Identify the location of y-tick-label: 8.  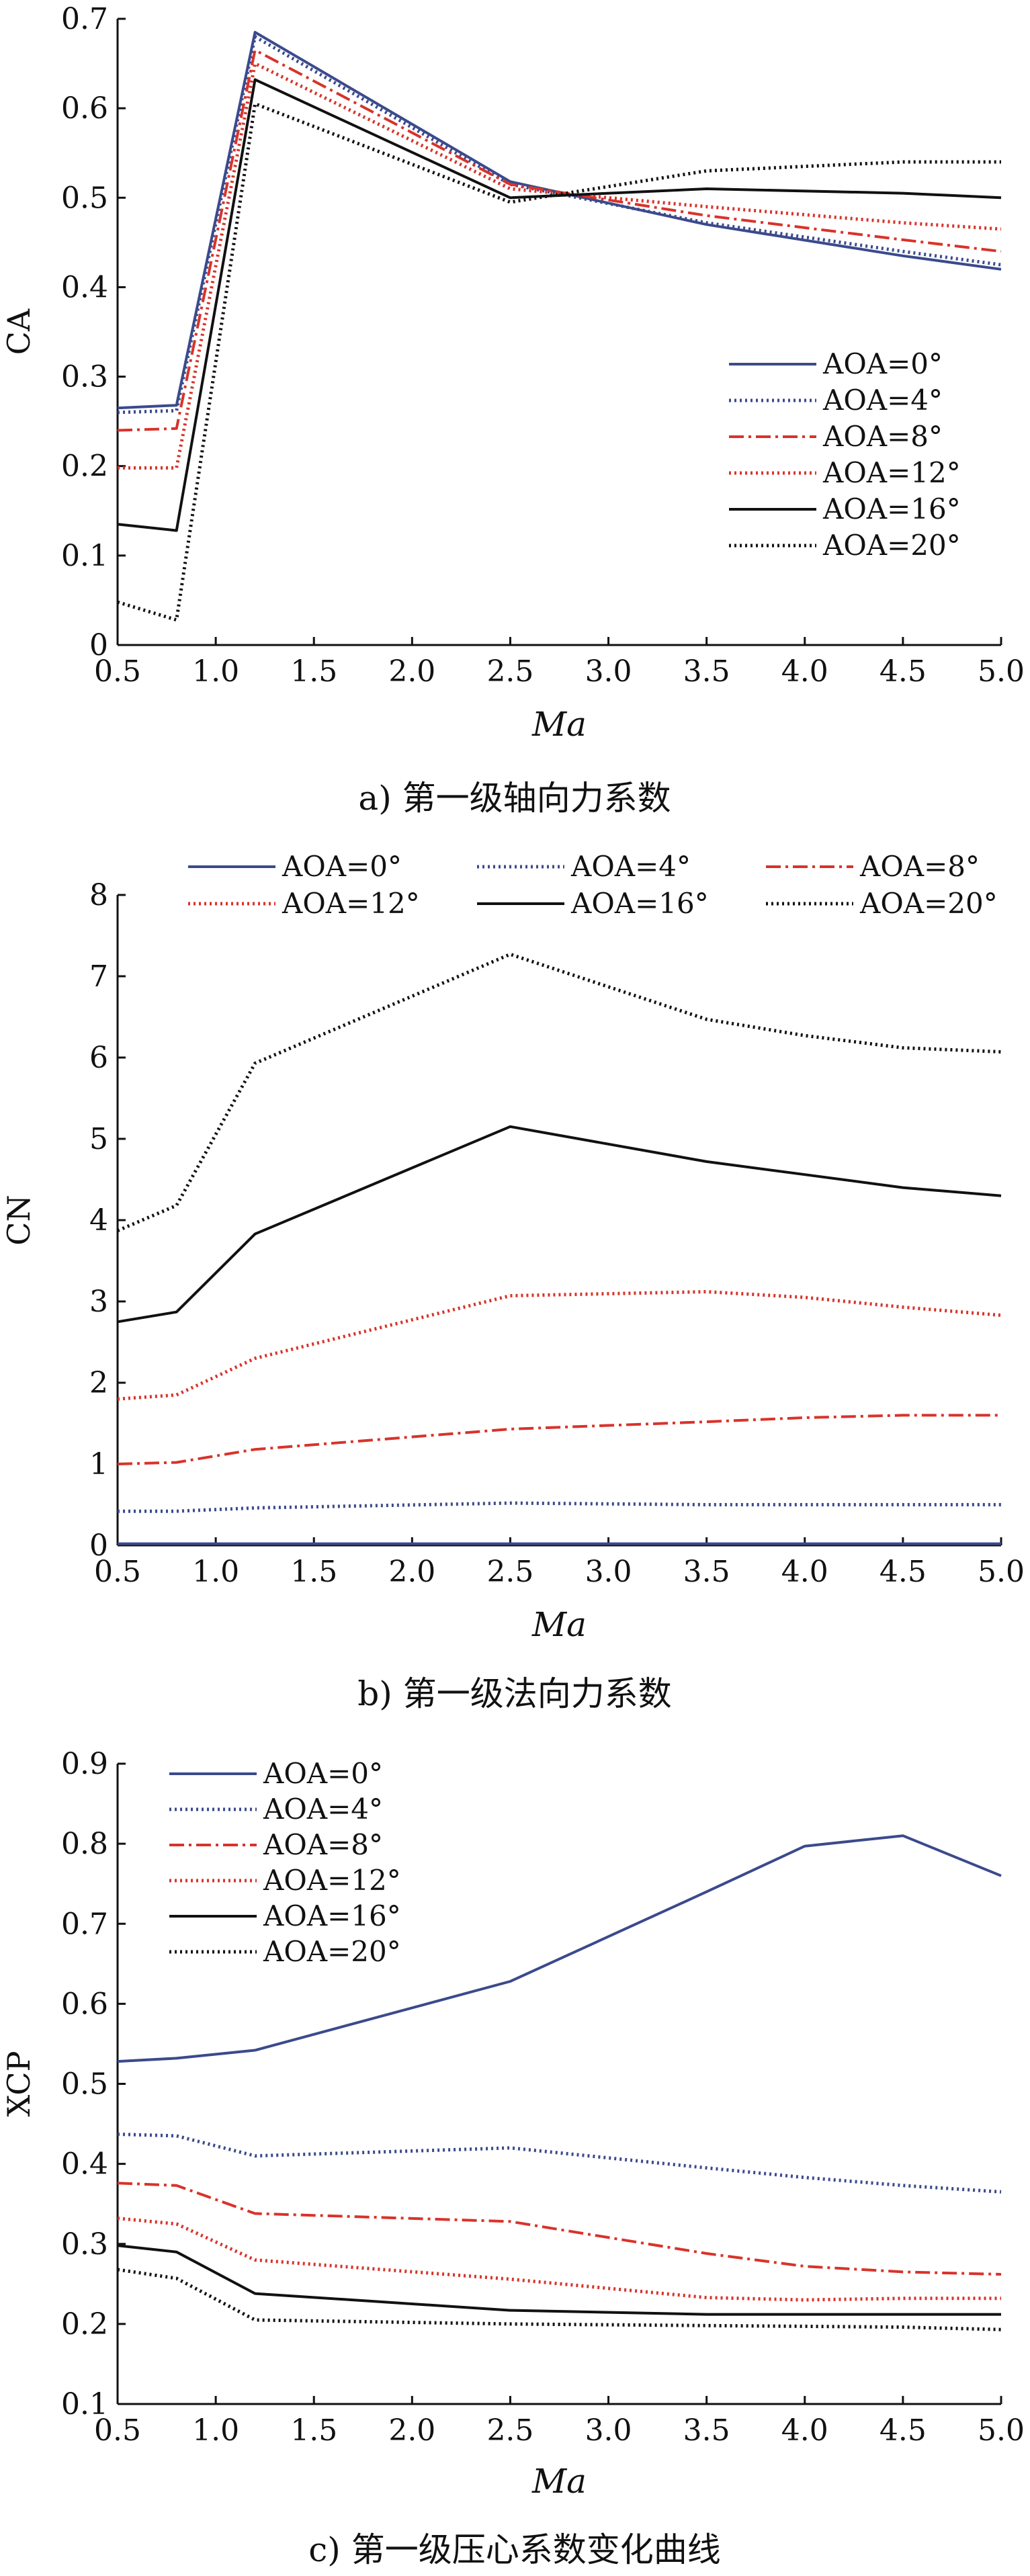
(98, 895).